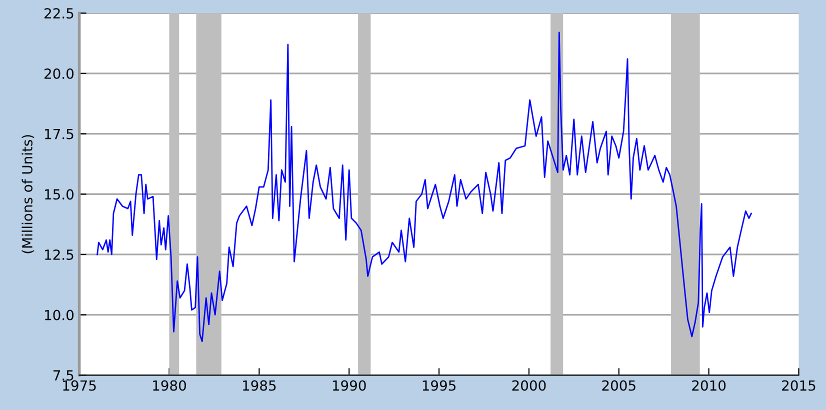  What do you see at coordinates (169, 385) in the screenshot?
I see `x-tick-label: 1980` at bounding box center [169, 385].